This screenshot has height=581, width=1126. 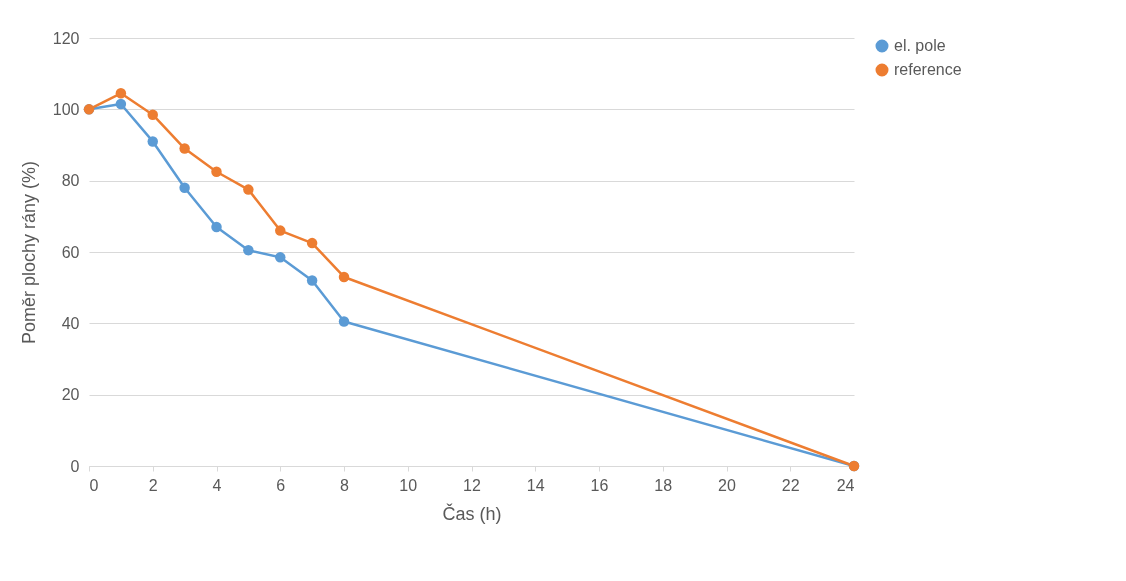 What do you see at coordinates (281, 485) in the screenshot?
I see `x-tick-label: 6` at bounding box center [281, 485].